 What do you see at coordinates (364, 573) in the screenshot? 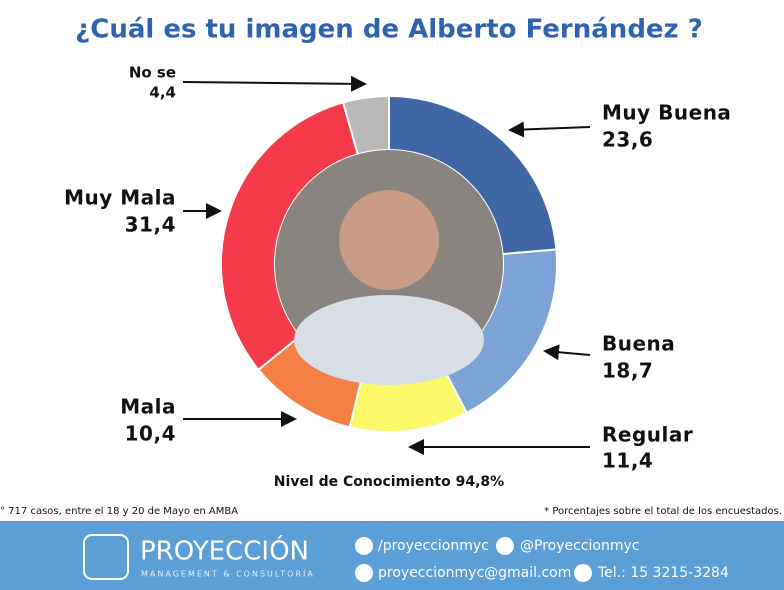
I see `email-icon` at bounding box center [364, 573].